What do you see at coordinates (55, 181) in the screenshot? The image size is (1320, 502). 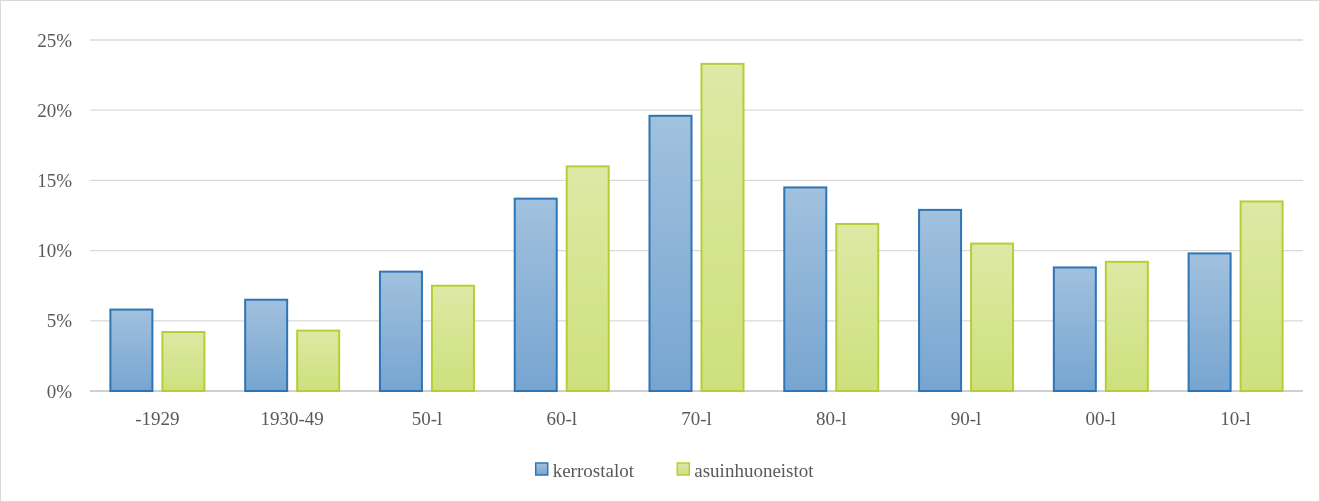 I see `y-tick-label: 15%` at bounding box center [55, 181].